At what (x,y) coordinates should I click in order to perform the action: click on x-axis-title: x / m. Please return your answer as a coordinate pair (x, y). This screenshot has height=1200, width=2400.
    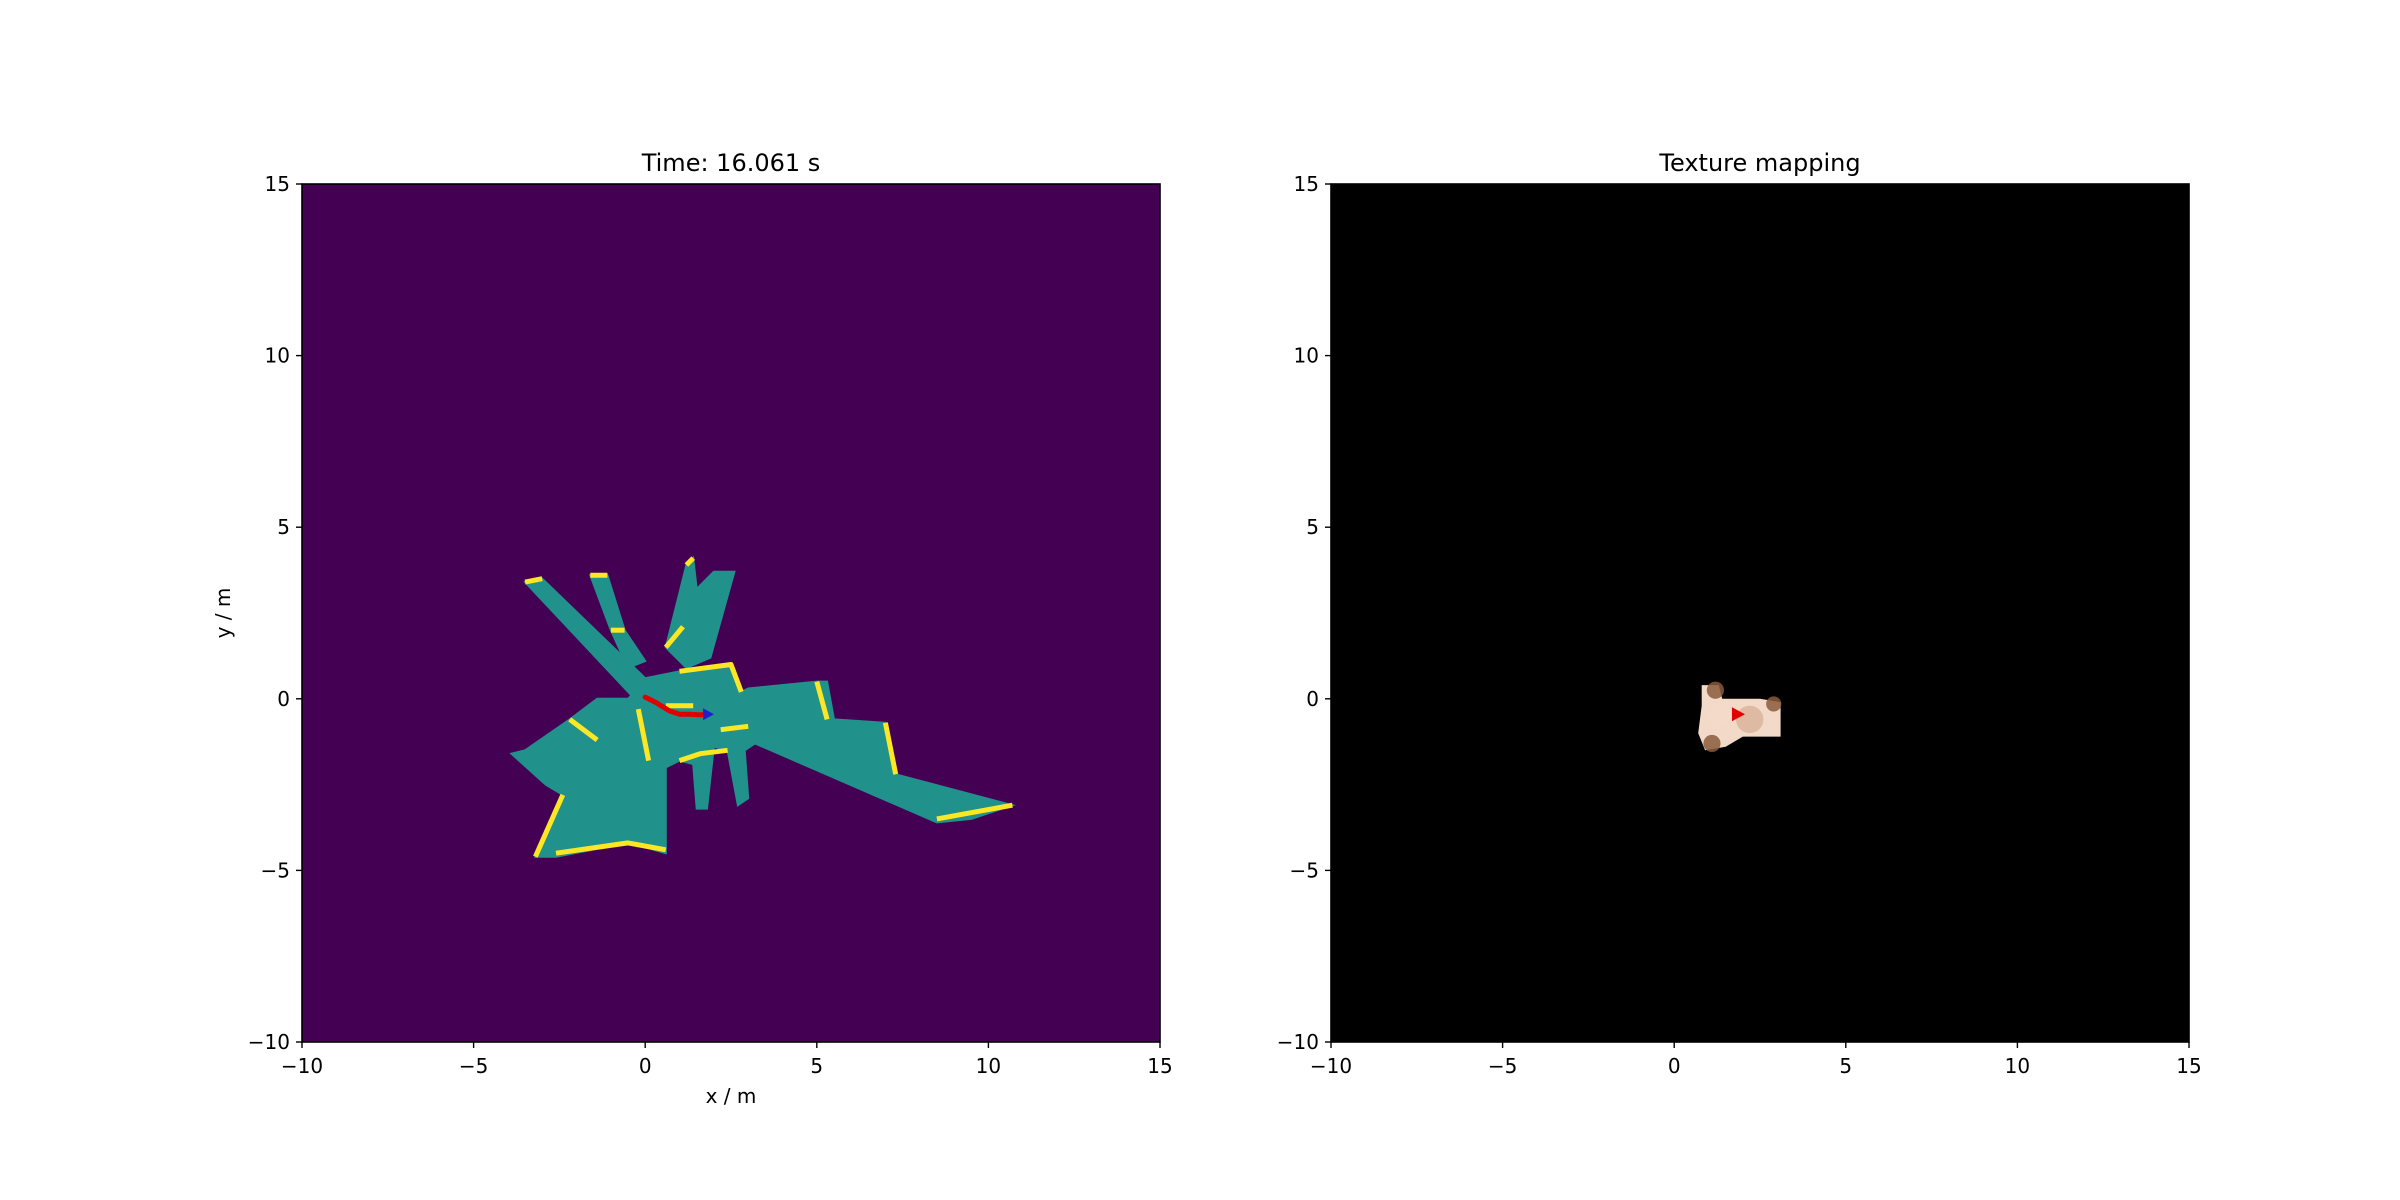
    Looking at the image, I should click on (731, 1096).